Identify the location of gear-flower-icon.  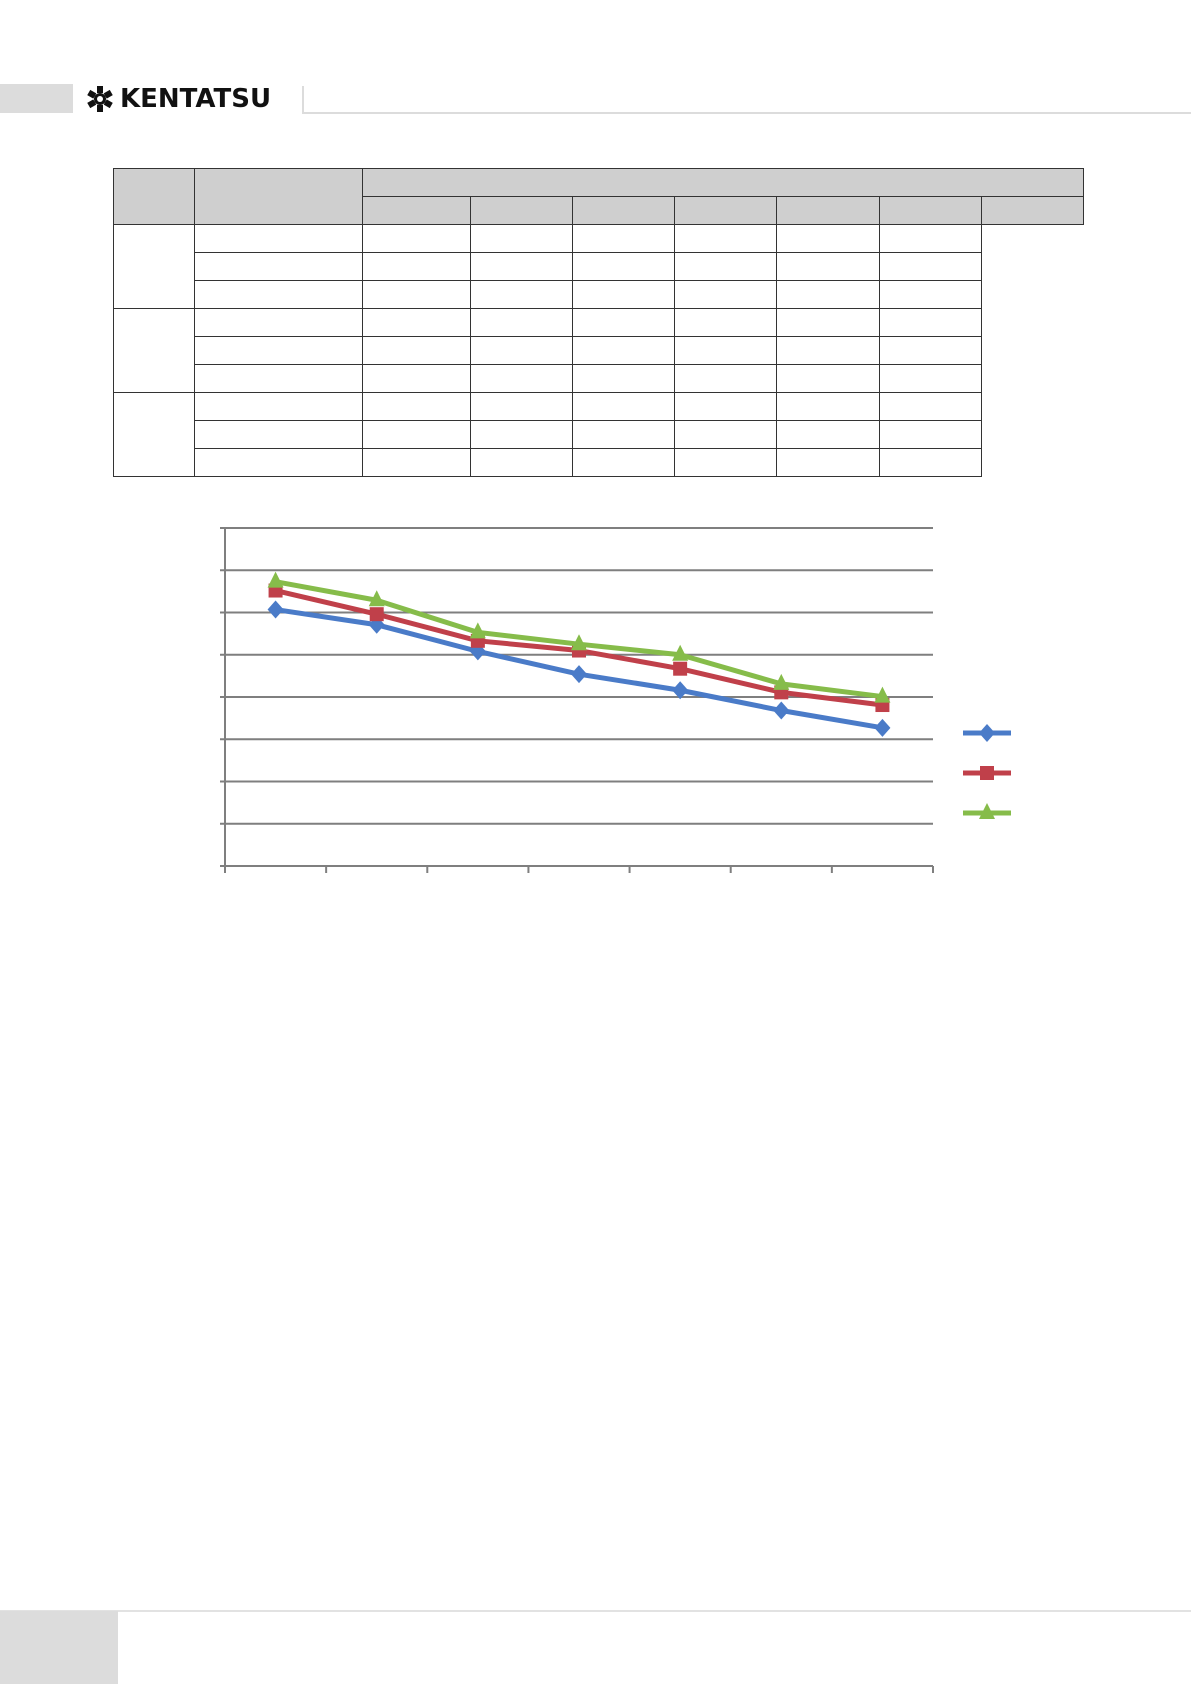
(100, 99).